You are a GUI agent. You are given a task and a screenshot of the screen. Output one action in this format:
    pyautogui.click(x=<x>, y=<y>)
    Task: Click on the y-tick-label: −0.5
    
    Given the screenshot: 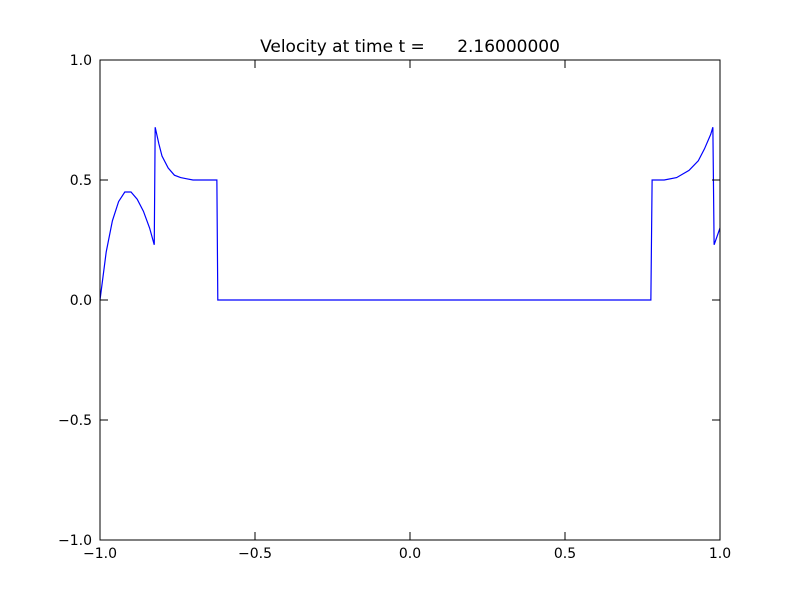 What is the action you would take?
    pyautogui.click(x=75, y=421)
    